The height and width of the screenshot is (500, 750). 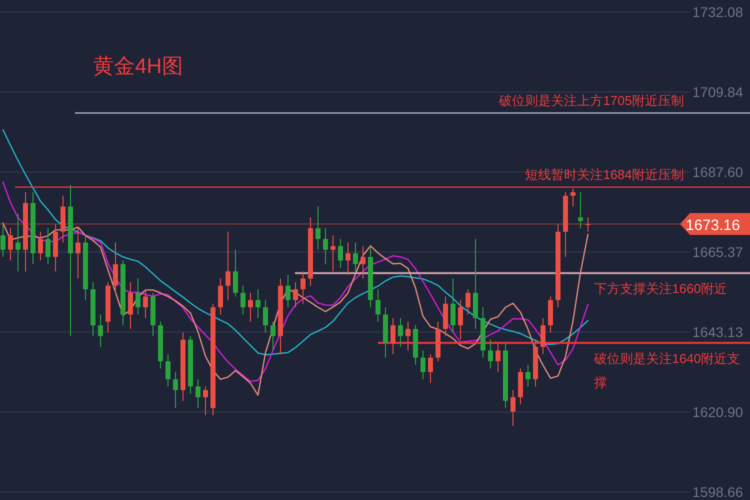 What do you see at coordinates (138, 66) in the screenshot?
I see `text: 黄金4H图` at bounding box center [138, 66].